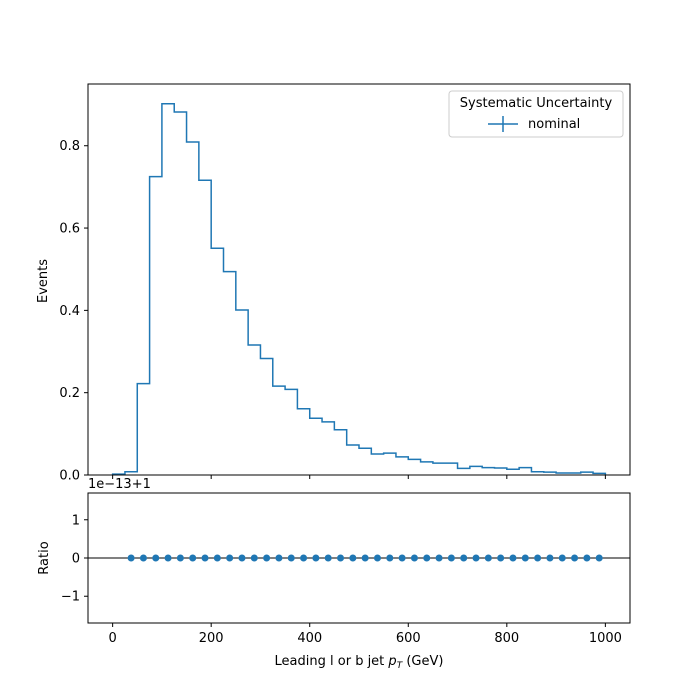  I want to click on ratio-offset-label: 1e−13+1, so click(119, 484).